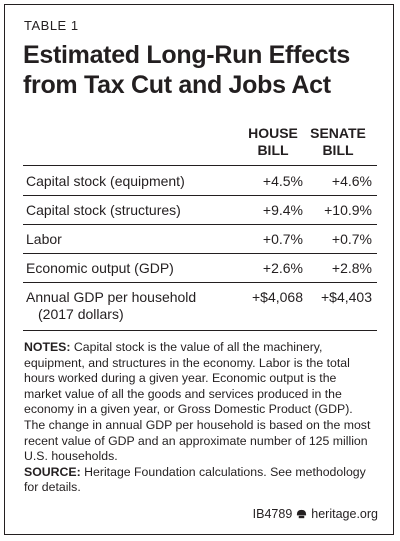 Image resolution: width=400 pixels, height=541 pixels. I want to click on column-header-line: HOUSE, so click(273, 133).